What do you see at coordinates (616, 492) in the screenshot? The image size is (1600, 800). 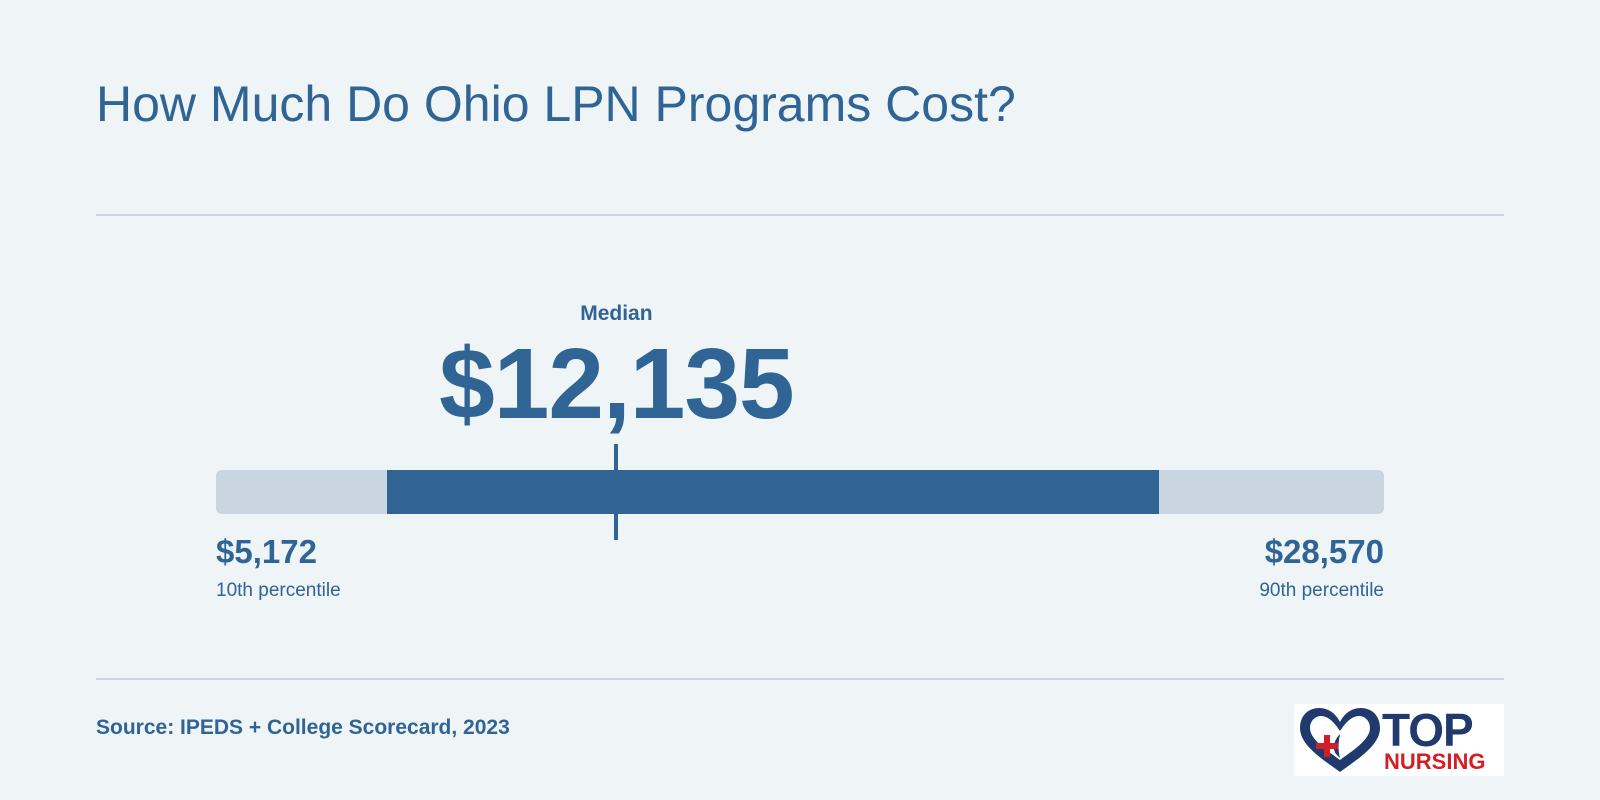 I see `median-tick` at bounding box center [616, 492].